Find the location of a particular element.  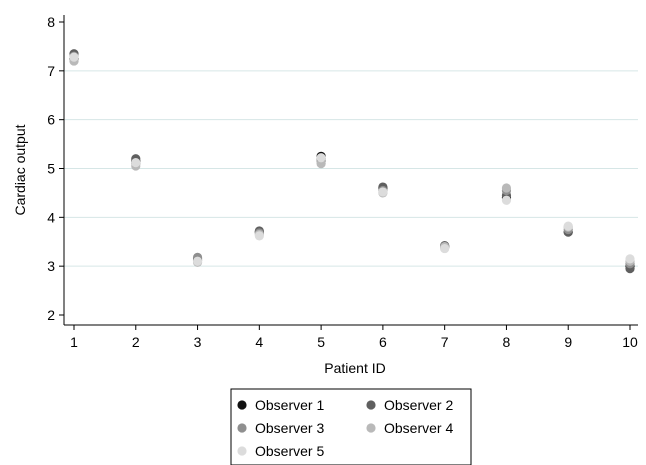

x-tick-label: 8 is located at coordinates (507, 342).